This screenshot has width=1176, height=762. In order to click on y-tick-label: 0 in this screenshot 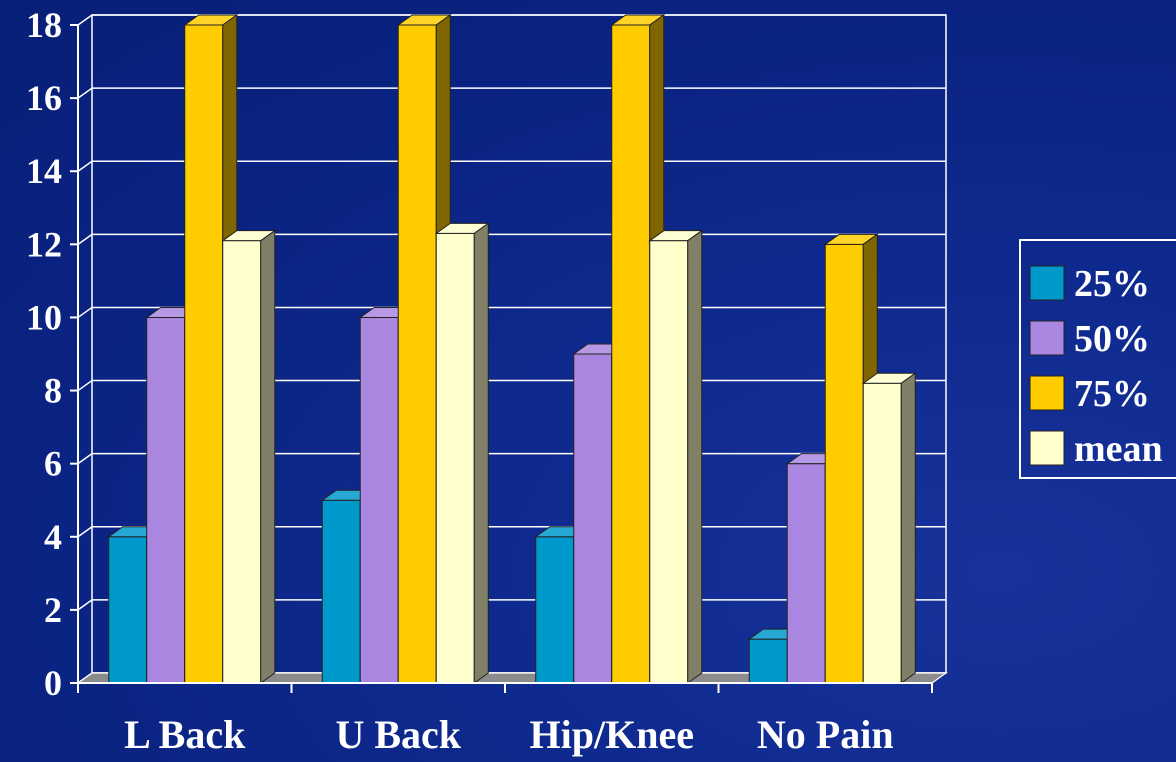, I will do `click(53, 683)`.